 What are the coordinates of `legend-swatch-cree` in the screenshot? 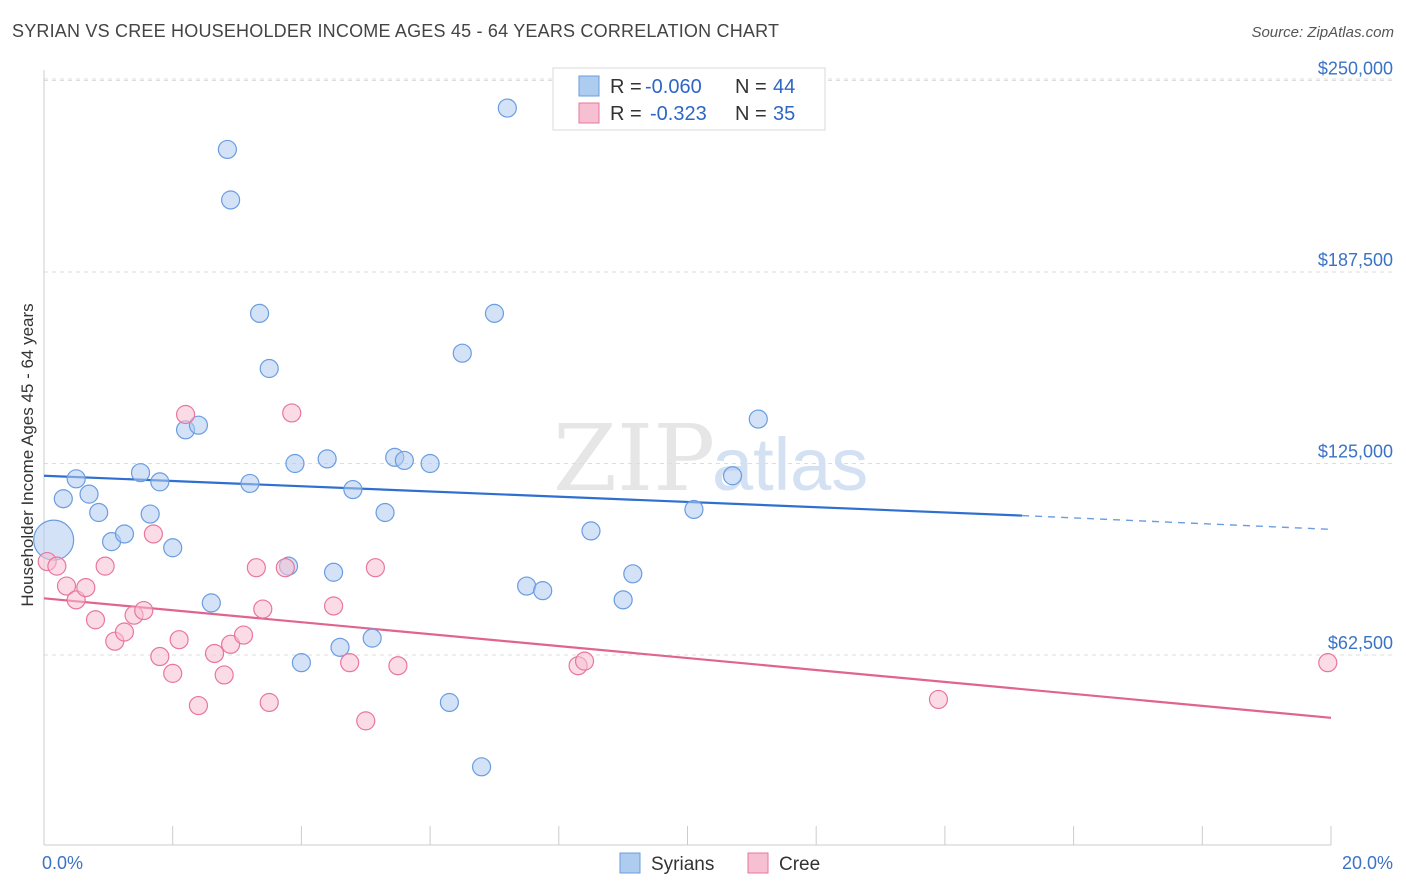 It's located at (589, 113).